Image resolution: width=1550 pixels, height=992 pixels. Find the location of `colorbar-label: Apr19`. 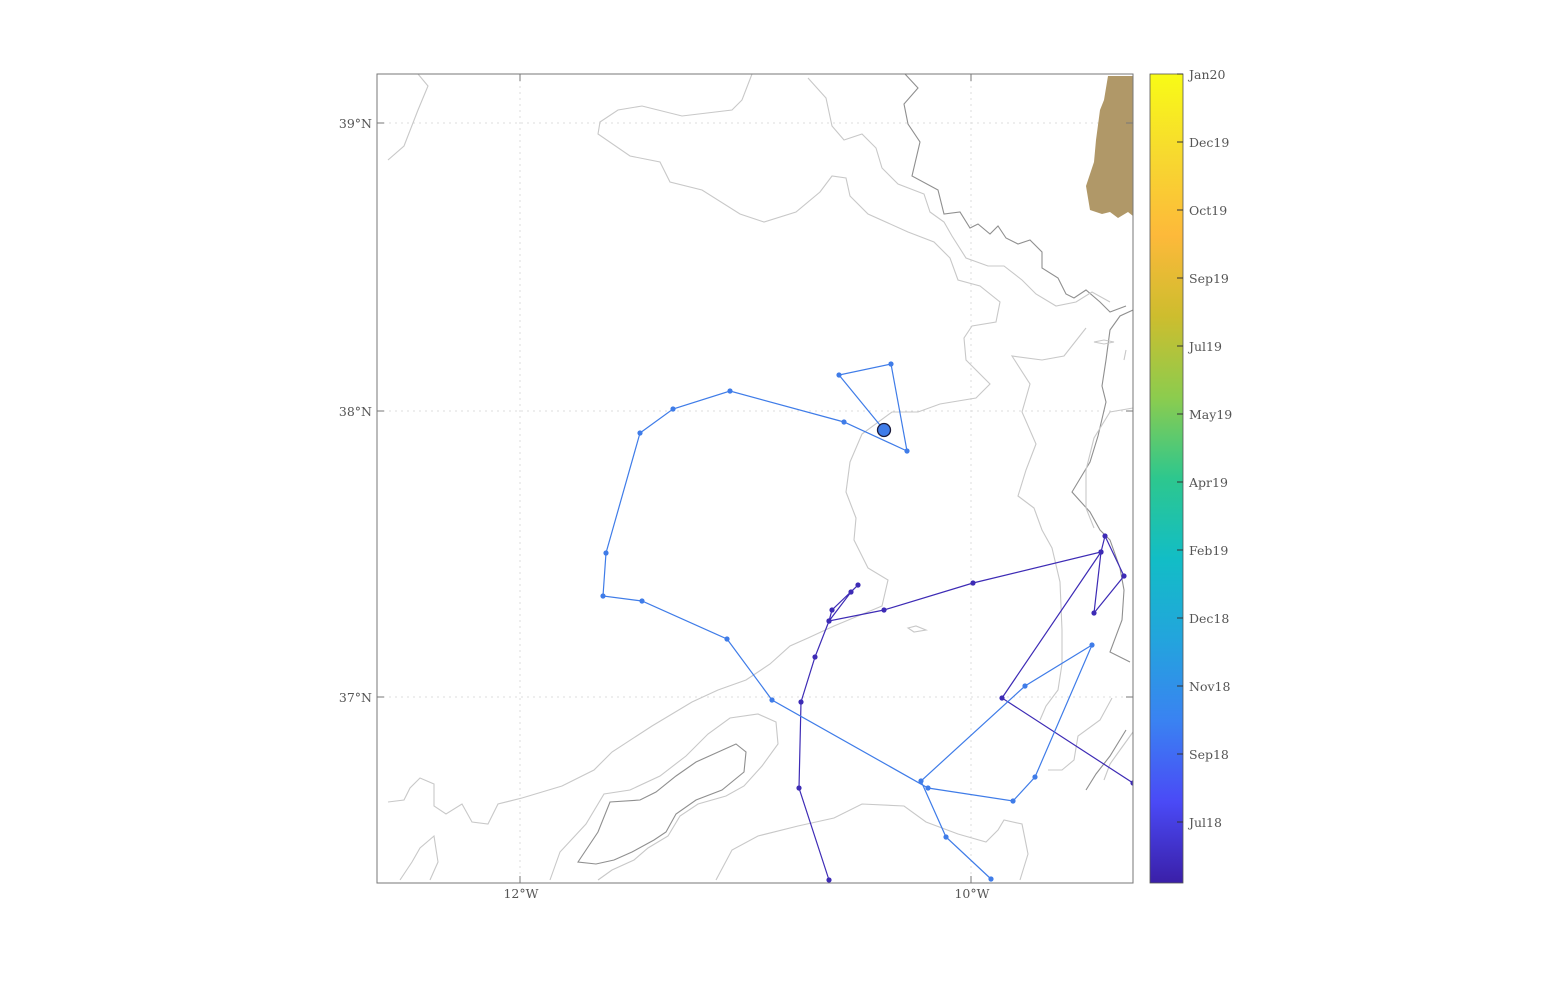

colorbar-label: Apr19 is located at coordinates (1208, 482).